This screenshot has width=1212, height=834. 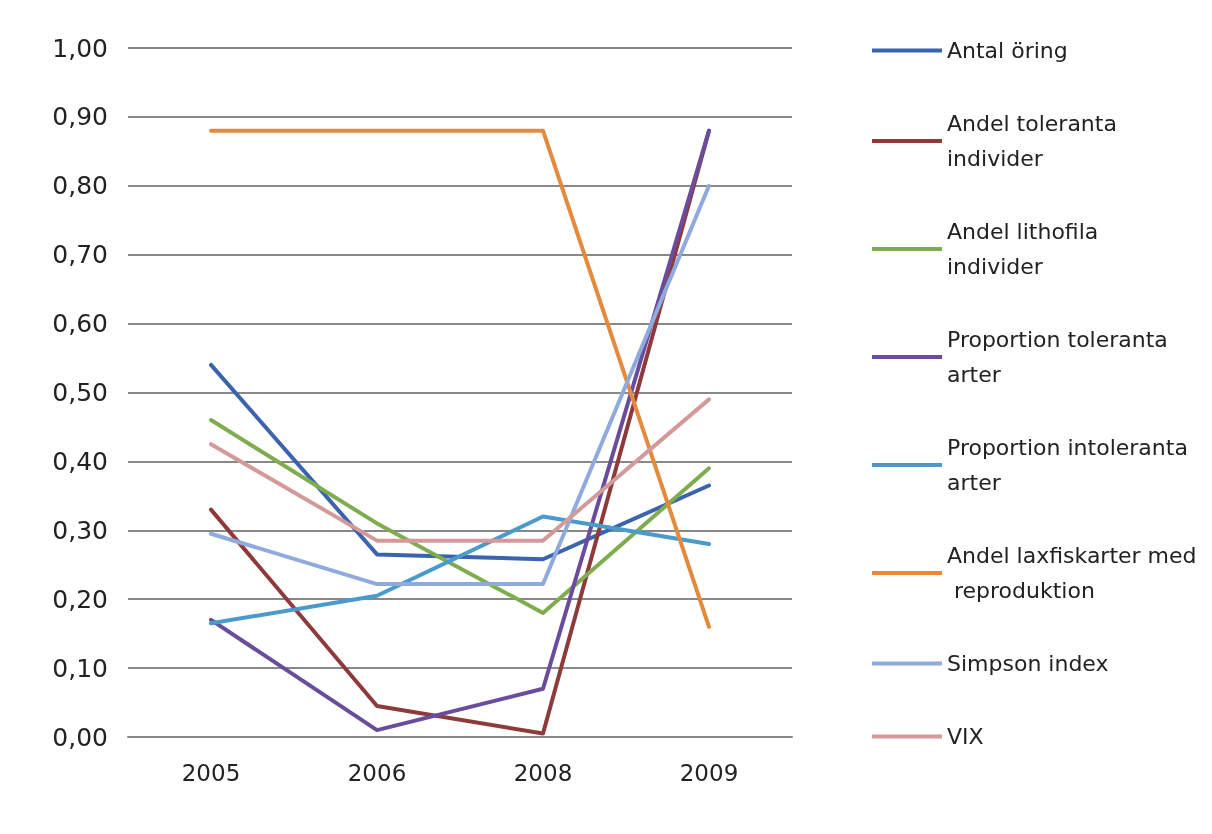 What do you see at coordinates (80, 48) in the screenshot?
I see `y-tick-label: 1,00` at bounding box center [80, 48].